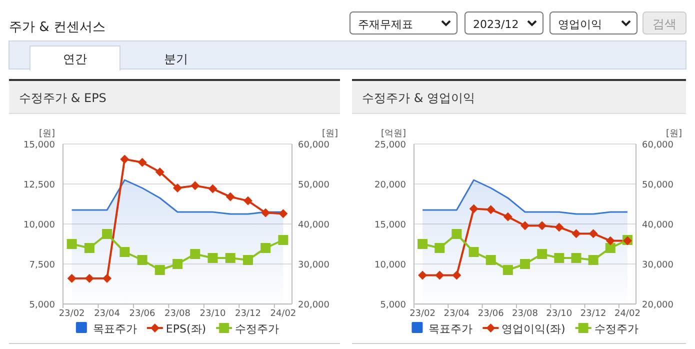  Describe the element at coordinates (176, 59) in the screenshot. I see `text: 분기` at that location.